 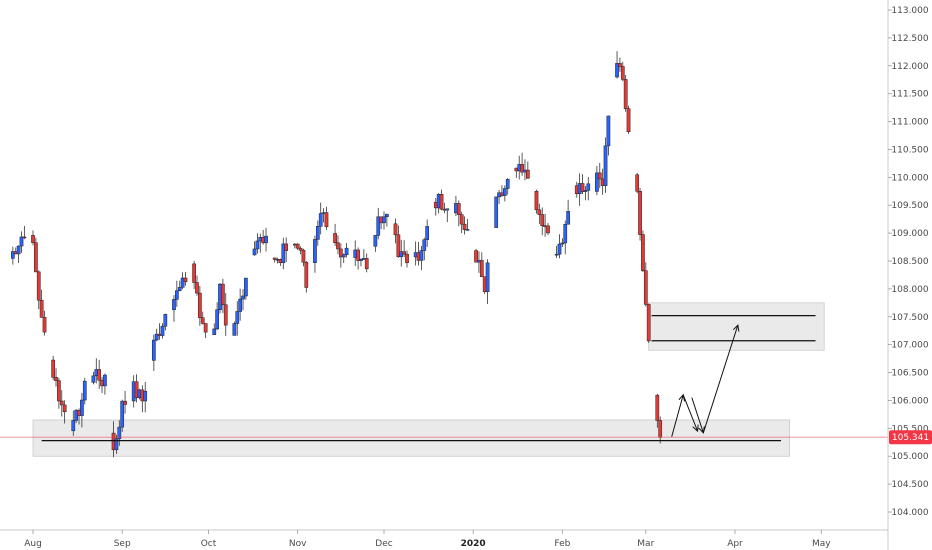 I want to click on y-tick-label: 109.000, so click(x=909, y=234).